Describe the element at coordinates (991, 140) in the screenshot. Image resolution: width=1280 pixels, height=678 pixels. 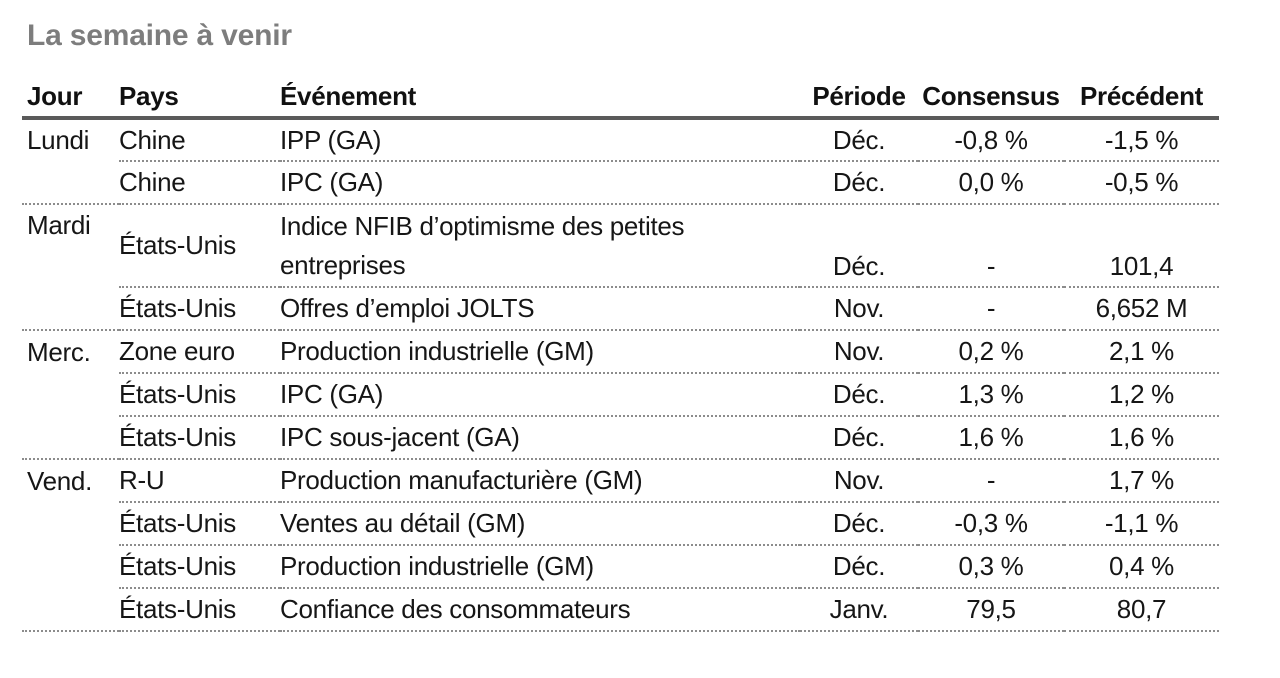
I see `cell-consensus: -0,8 %` at that location.